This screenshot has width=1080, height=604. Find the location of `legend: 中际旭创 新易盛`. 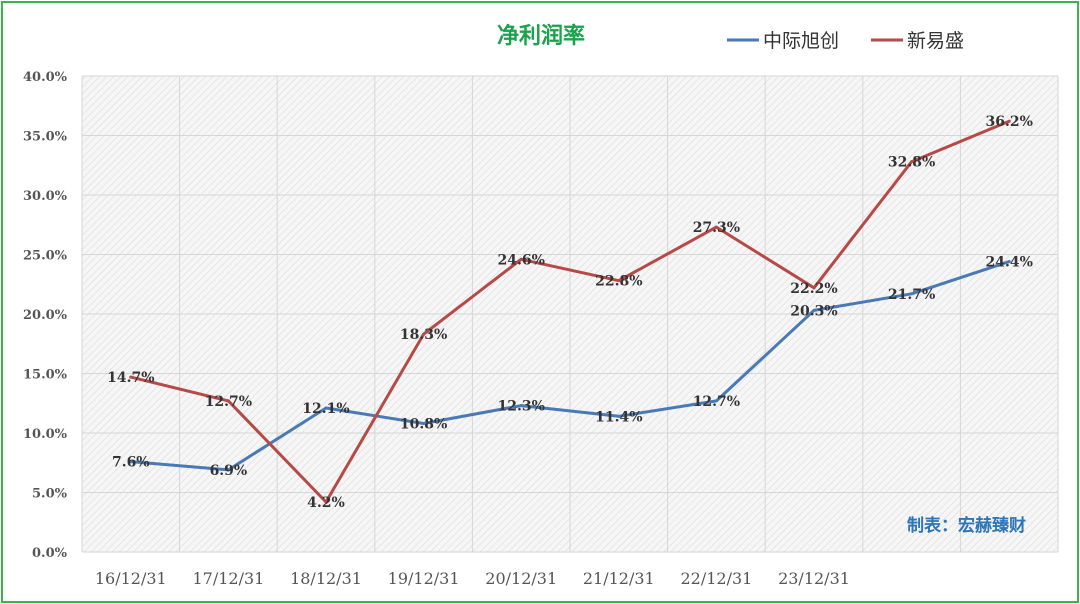

legend: 中际旭创 新易盛 is located at coordinates (845, 41).